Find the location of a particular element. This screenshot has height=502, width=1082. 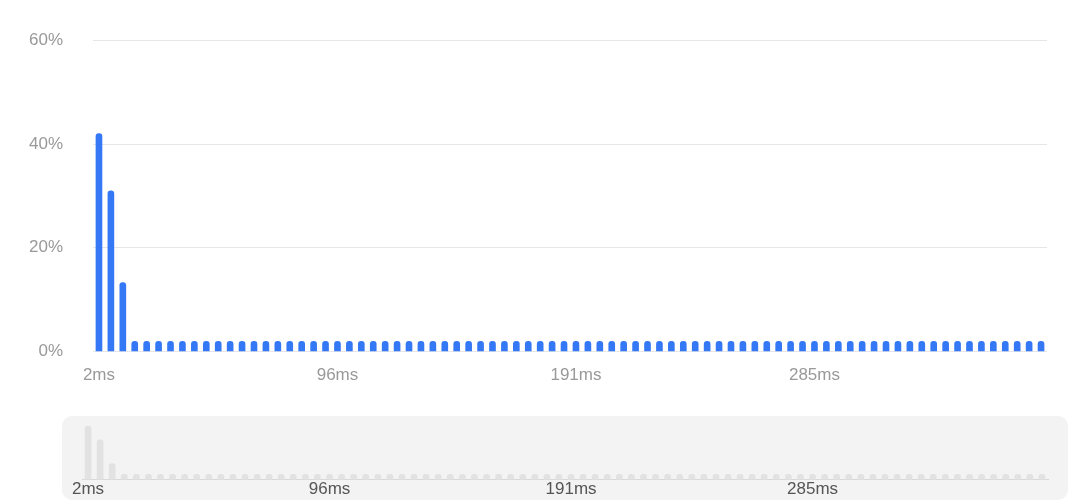

y-tick-label: 20% is located at coordinates (45, 247).